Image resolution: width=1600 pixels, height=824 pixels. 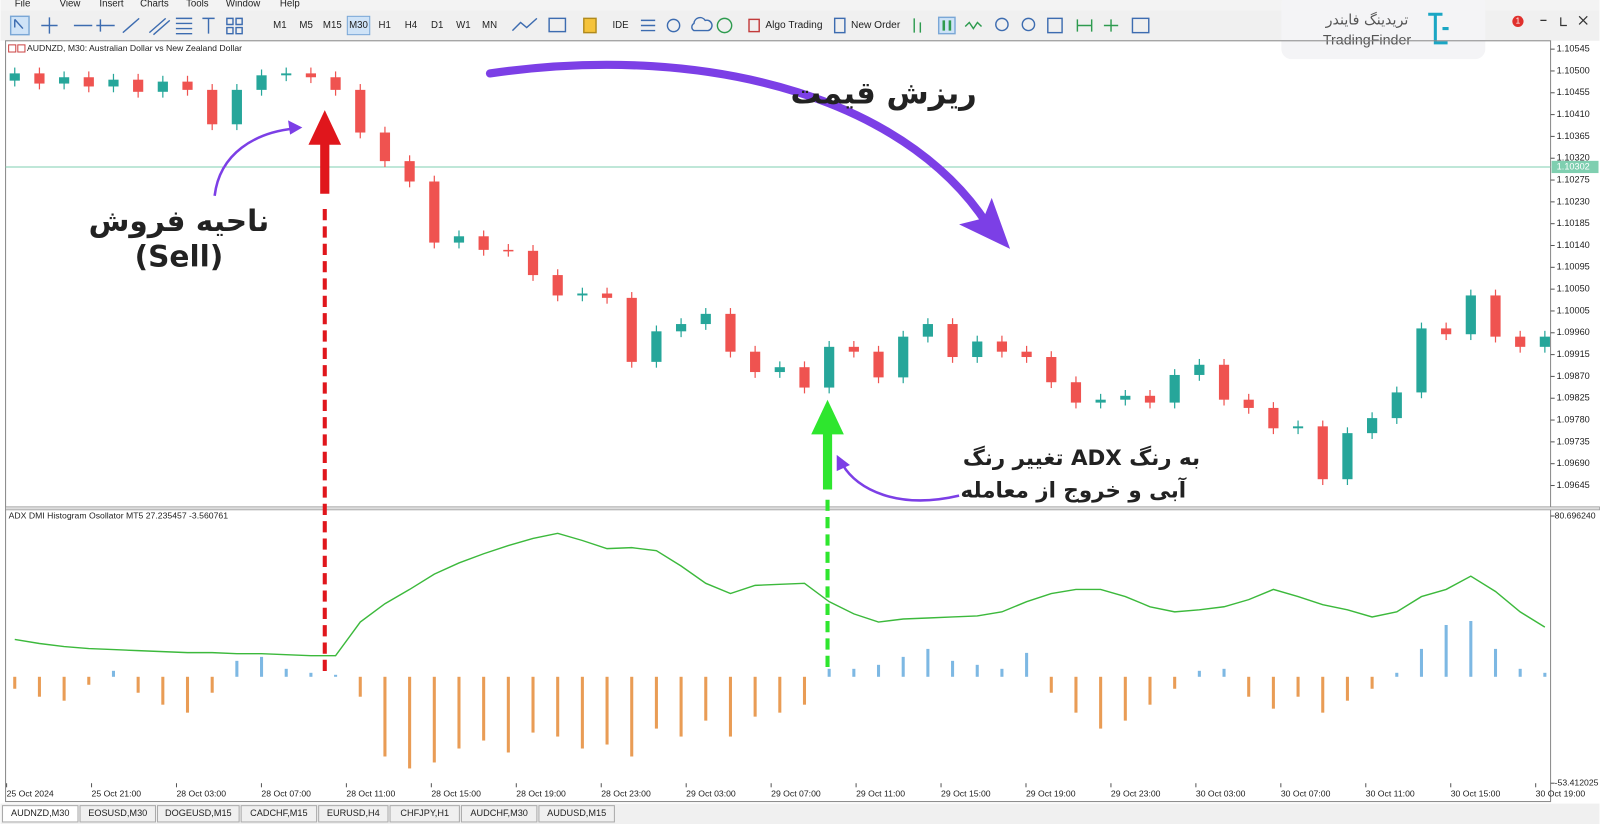 I want to click on shift-icon, so click(x=1111, y=25).